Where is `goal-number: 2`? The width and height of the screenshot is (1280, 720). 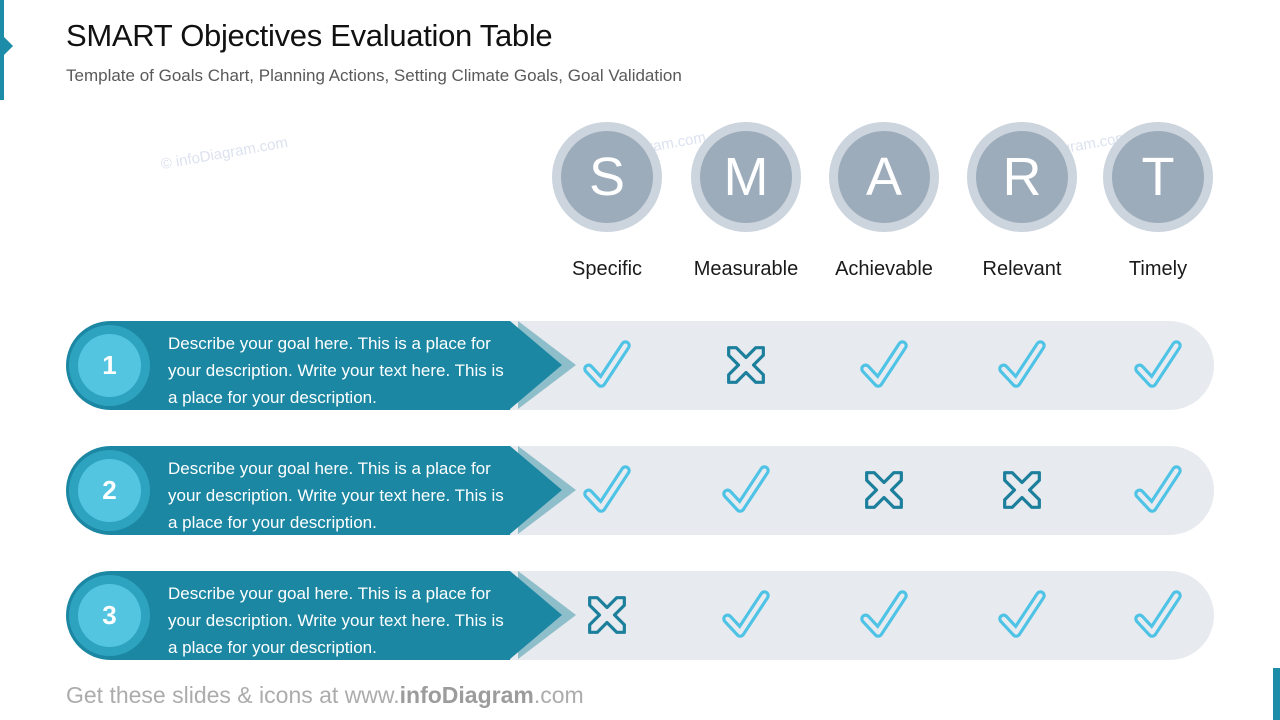 goal-number: 2 is located at coordinates (109, 490).